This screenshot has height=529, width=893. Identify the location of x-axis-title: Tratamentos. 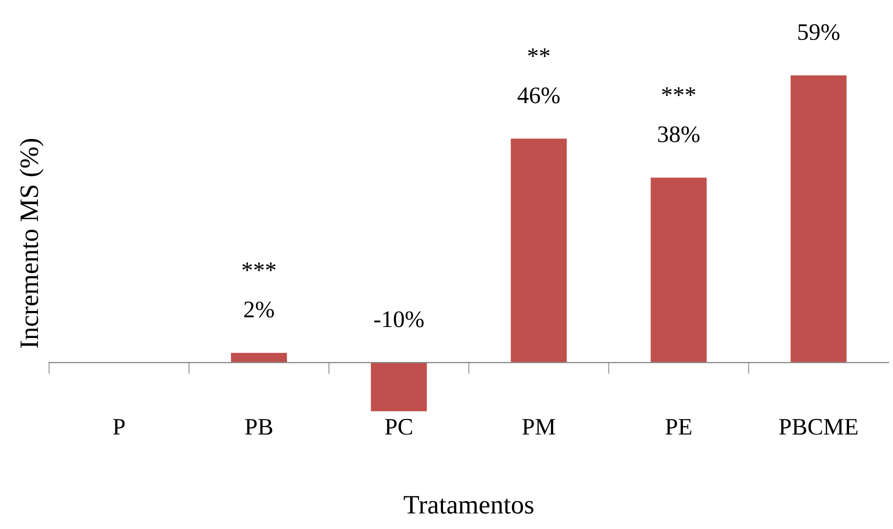
(469, 505).